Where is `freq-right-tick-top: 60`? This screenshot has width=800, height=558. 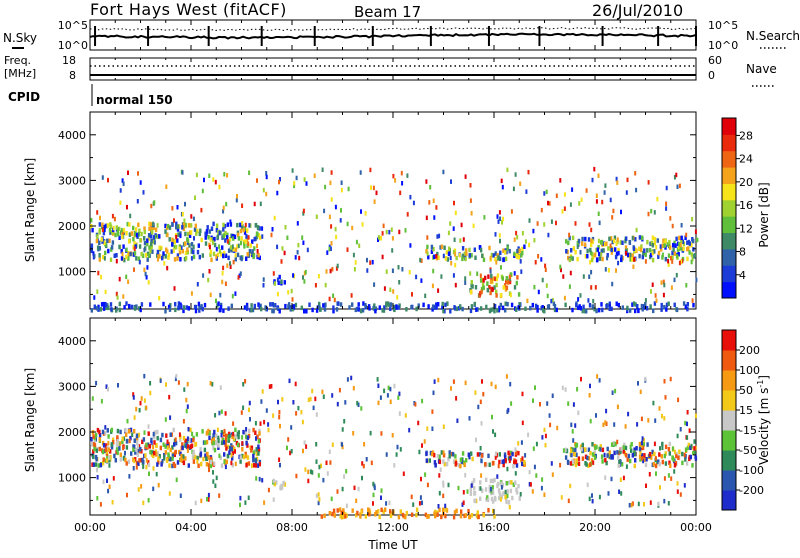
freq-right-tick-top: 60 is located at coordinates (715, 60).